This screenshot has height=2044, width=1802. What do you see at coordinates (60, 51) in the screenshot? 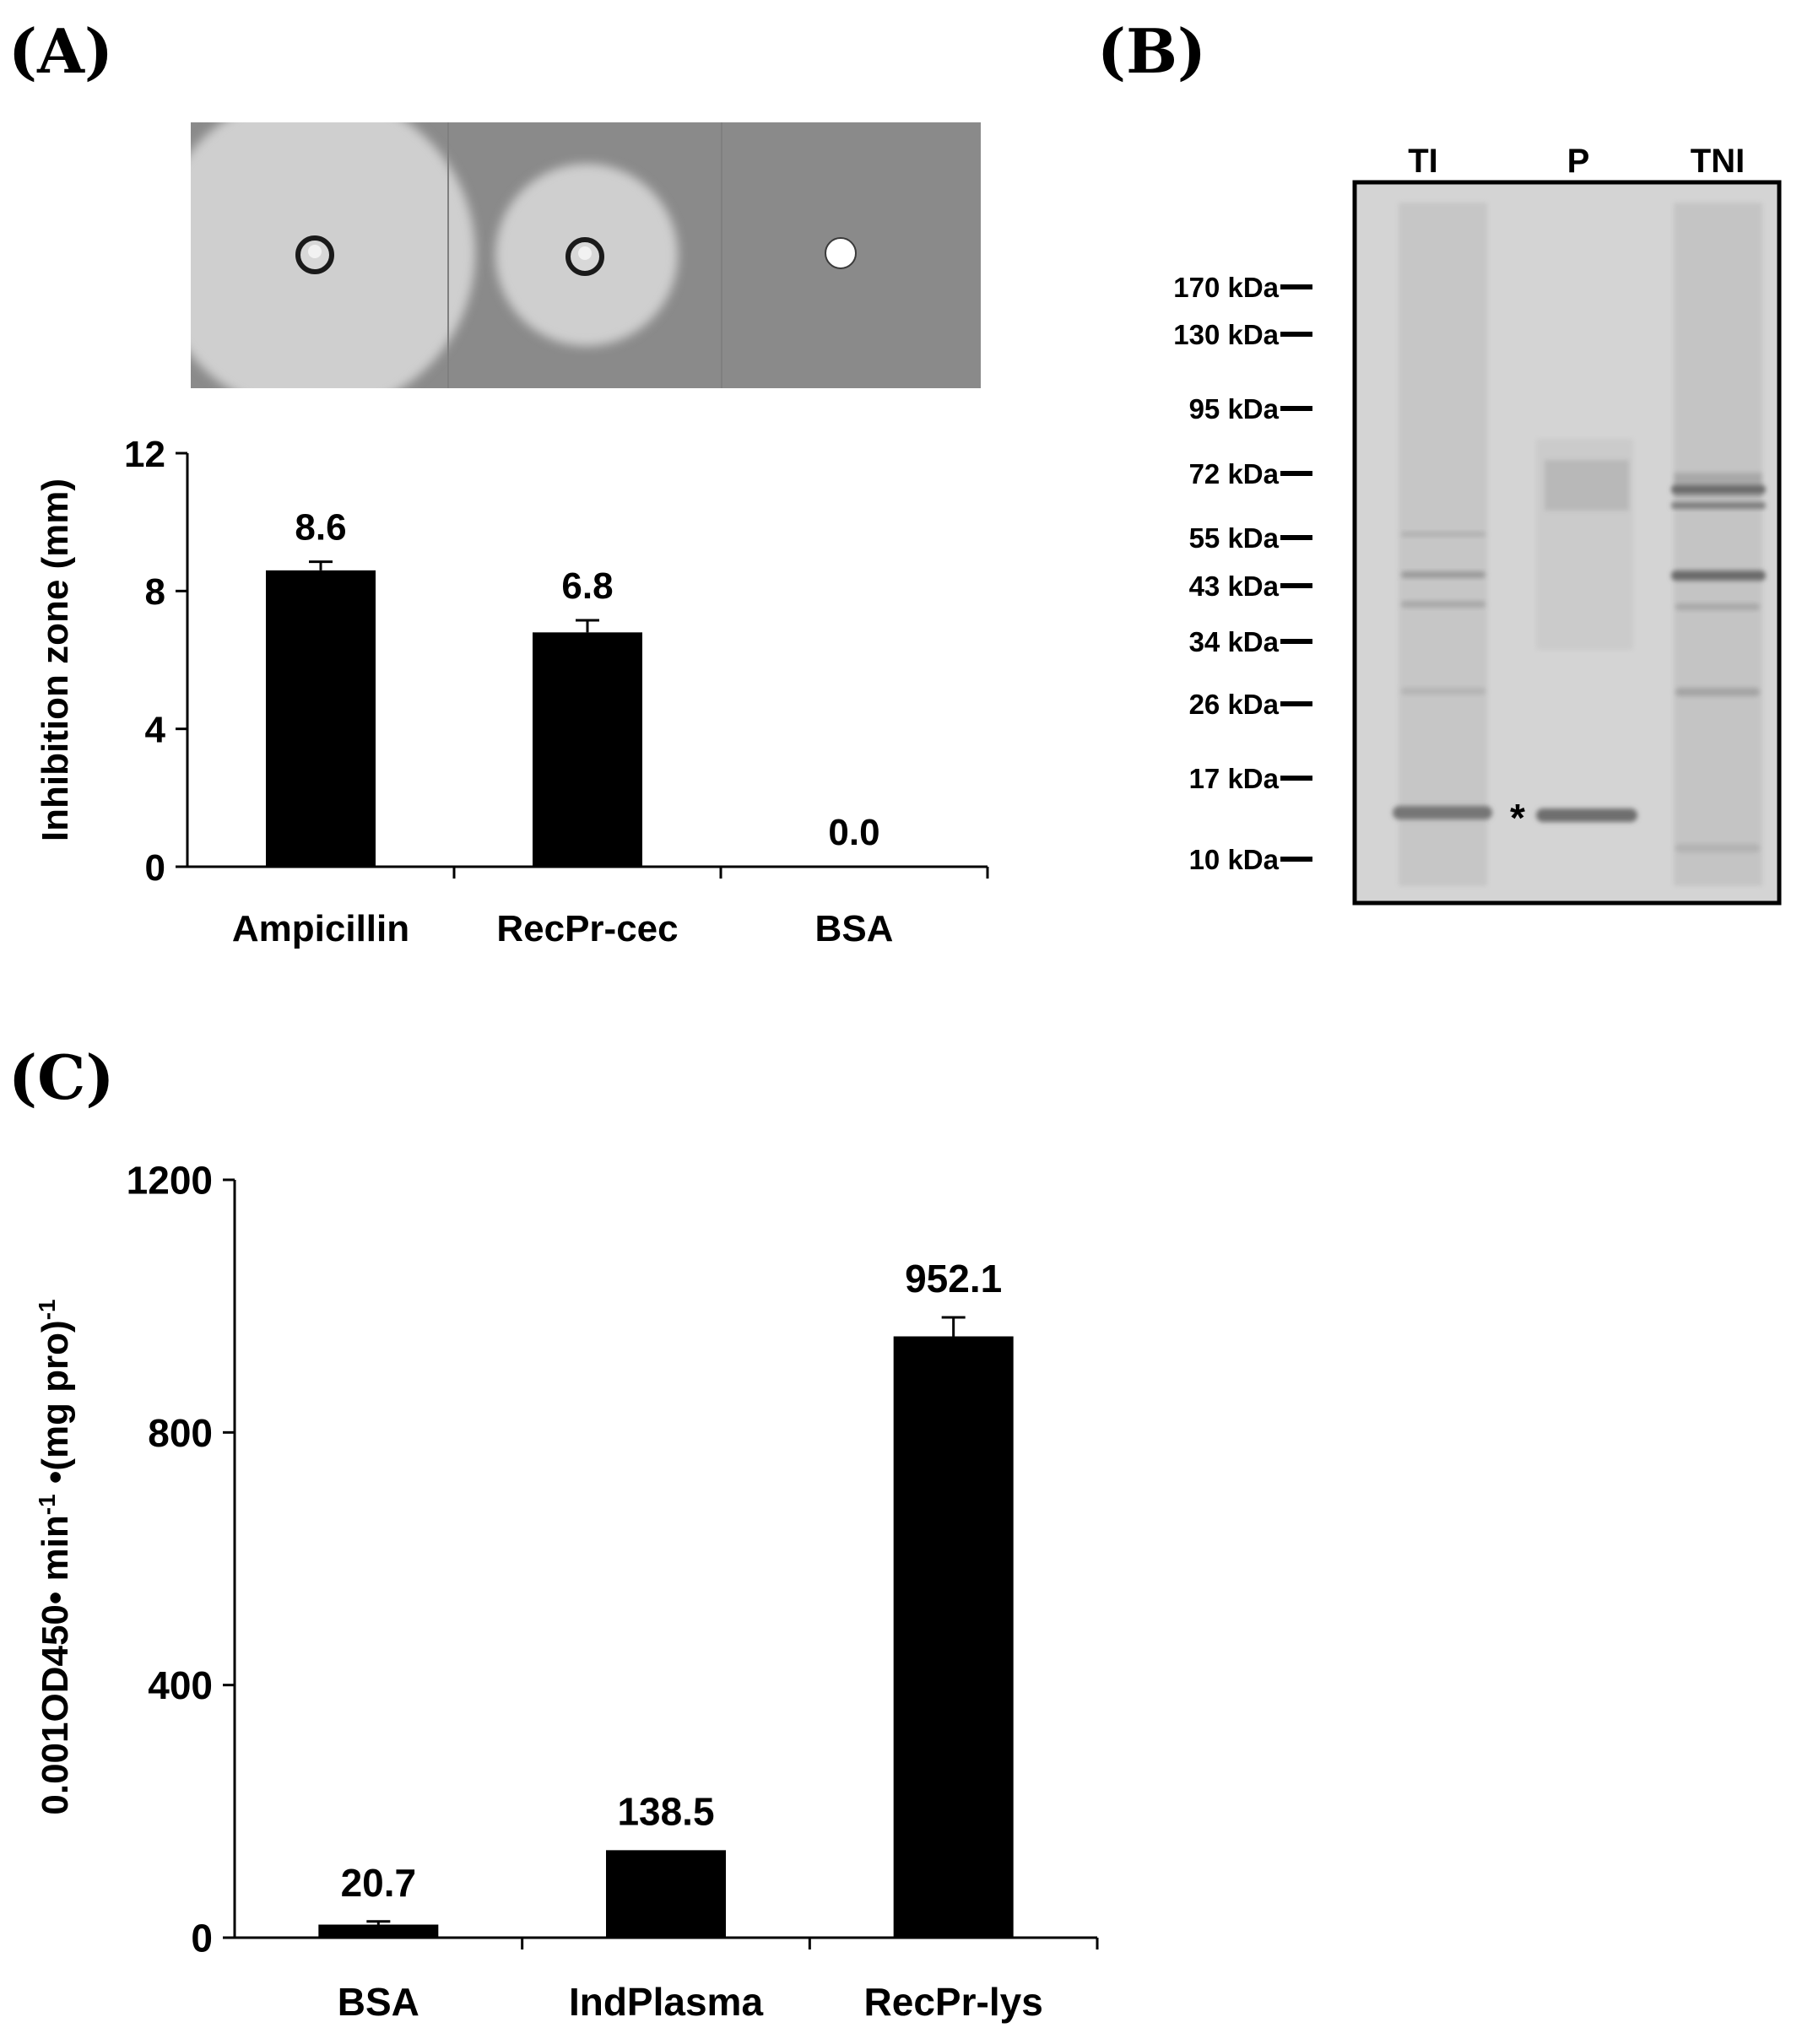
I see `panel-label-a: (A)` at bounding box center [60, 51].